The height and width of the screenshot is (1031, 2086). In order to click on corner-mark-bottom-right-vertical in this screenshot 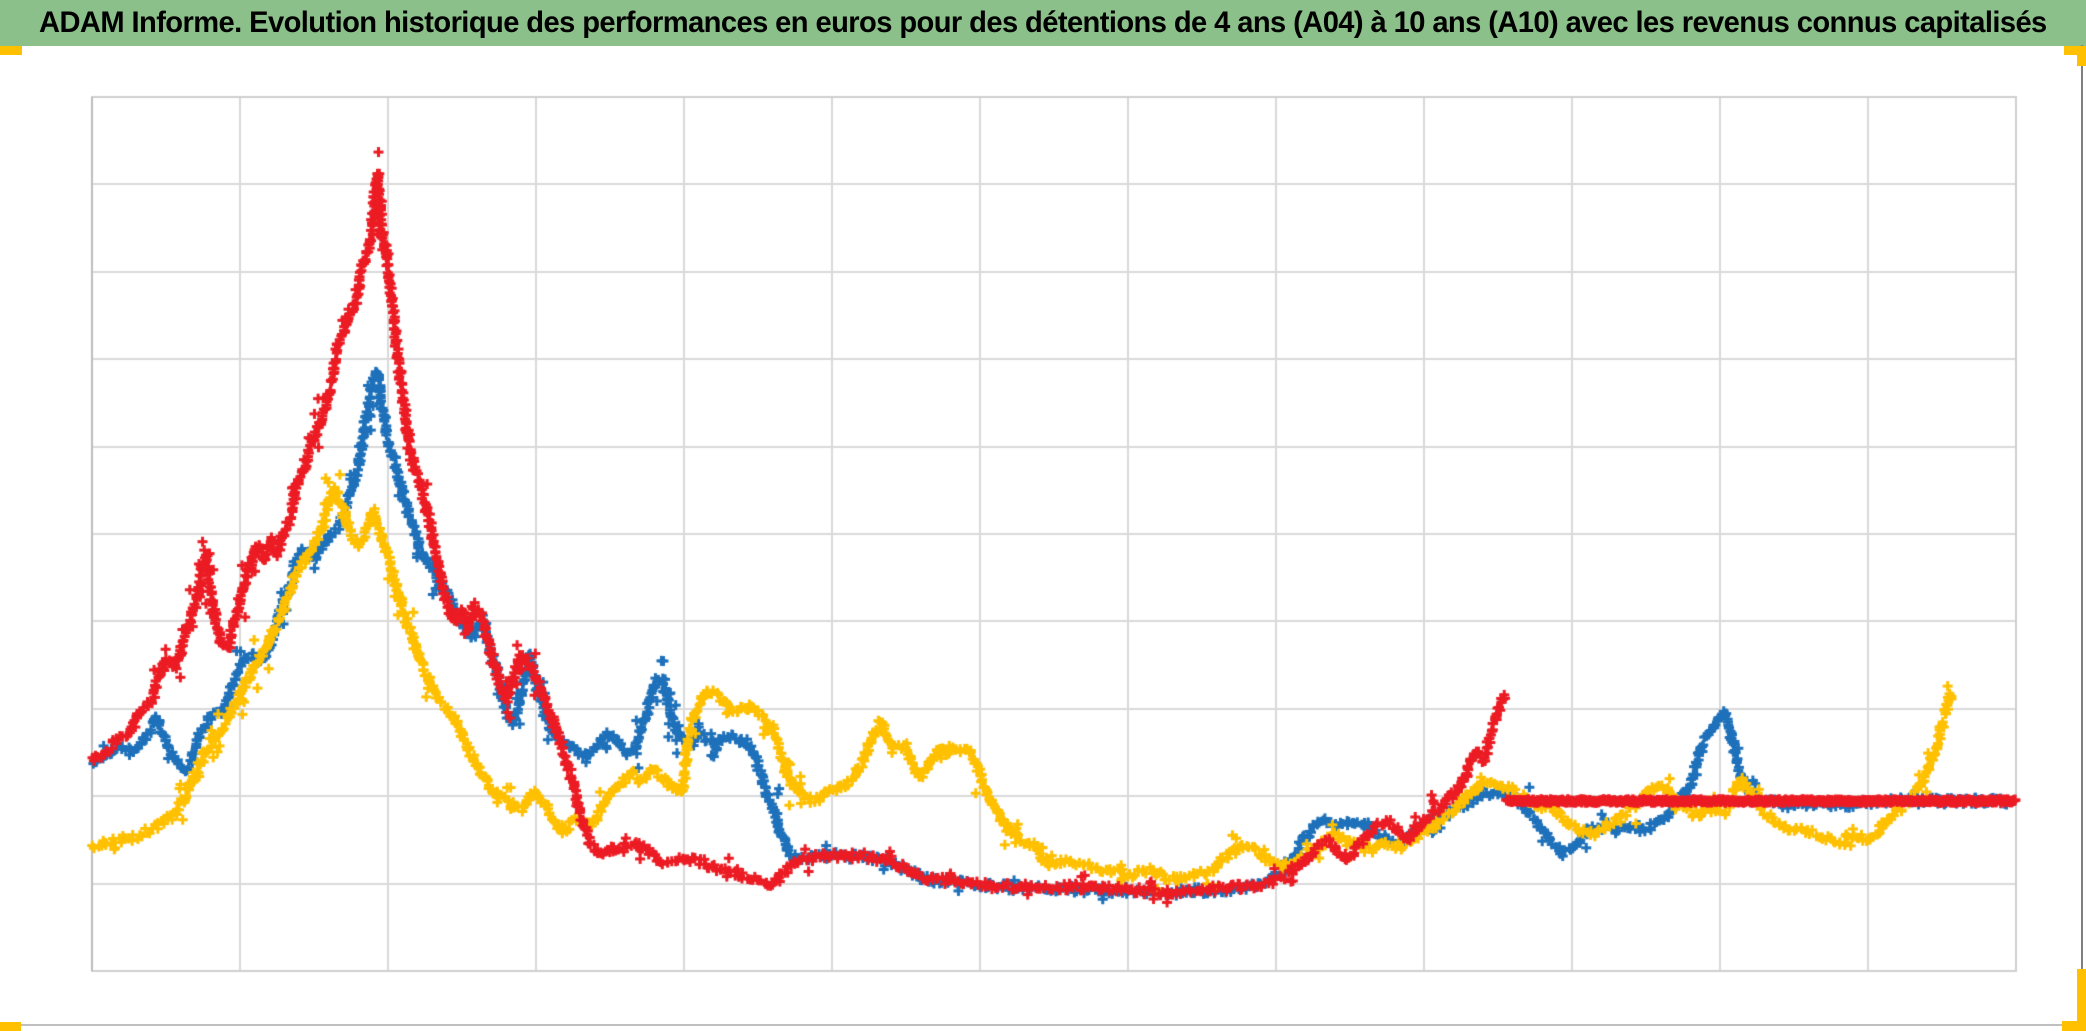, I will do `click(2081, 1000)`.